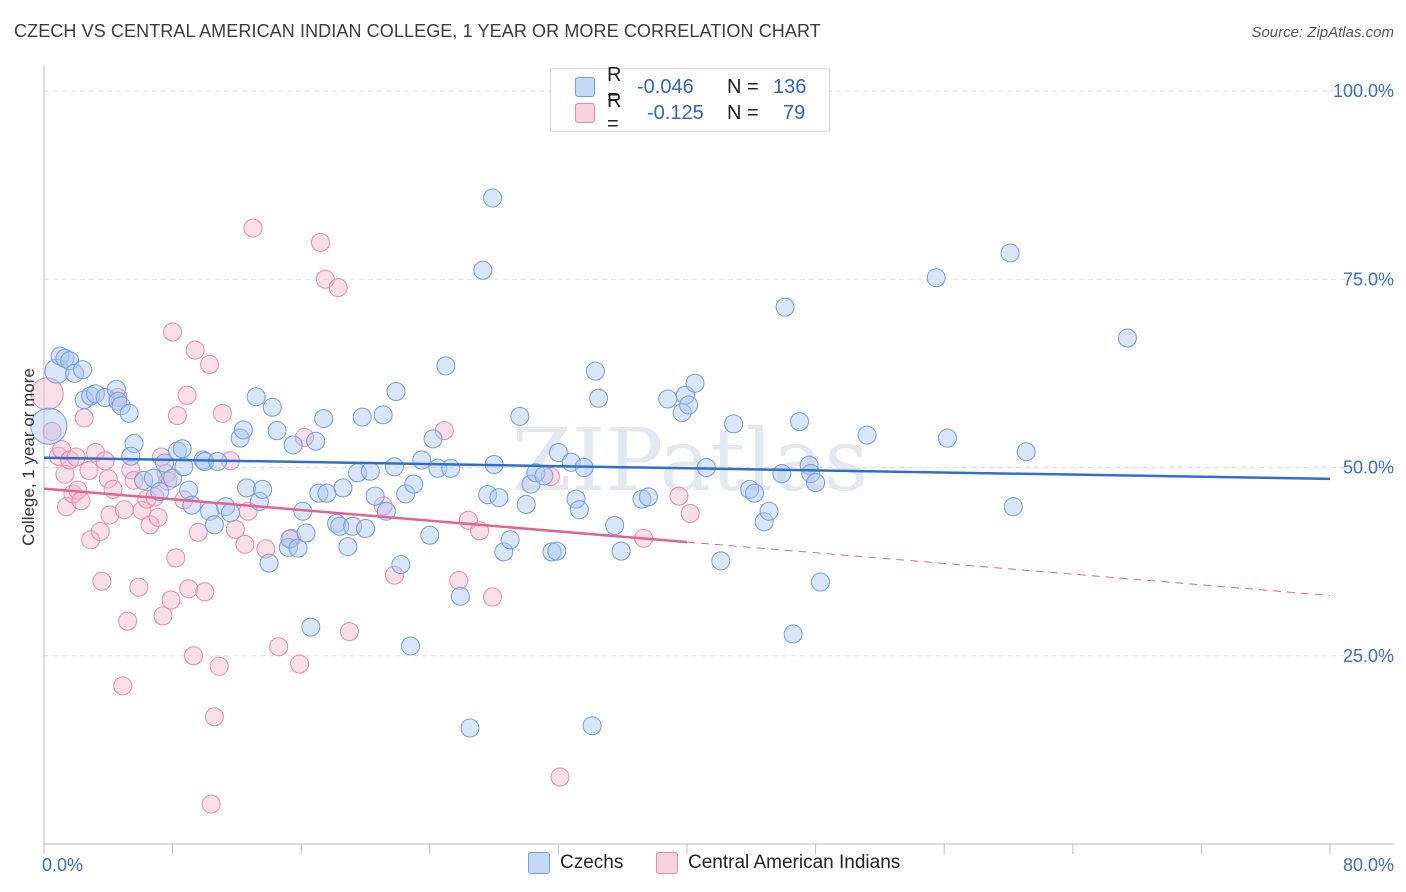 This screenshot has width=1406, height=892. I want to click on n-value: 136, so click(790, 86).